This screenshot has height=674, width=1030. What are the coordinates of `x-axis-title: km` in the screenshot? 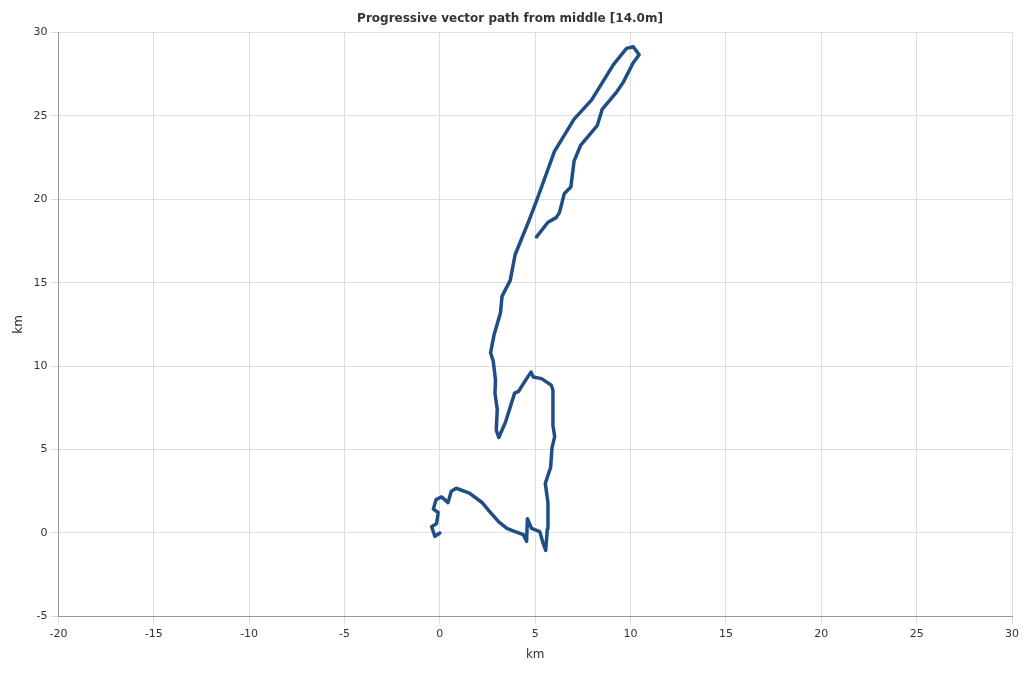 It's located at (535, 653).